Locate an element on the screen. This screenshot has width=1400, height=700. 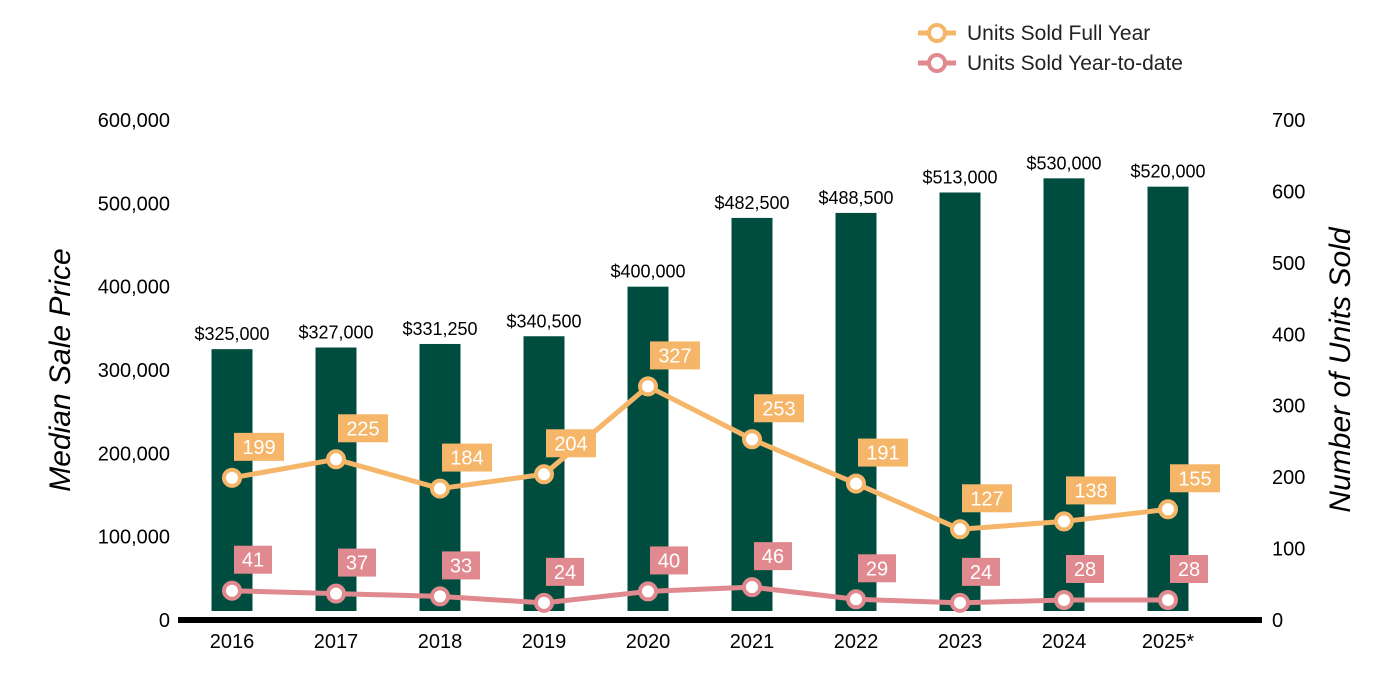
data-label: 138 is located at coordinates (1090, 491).